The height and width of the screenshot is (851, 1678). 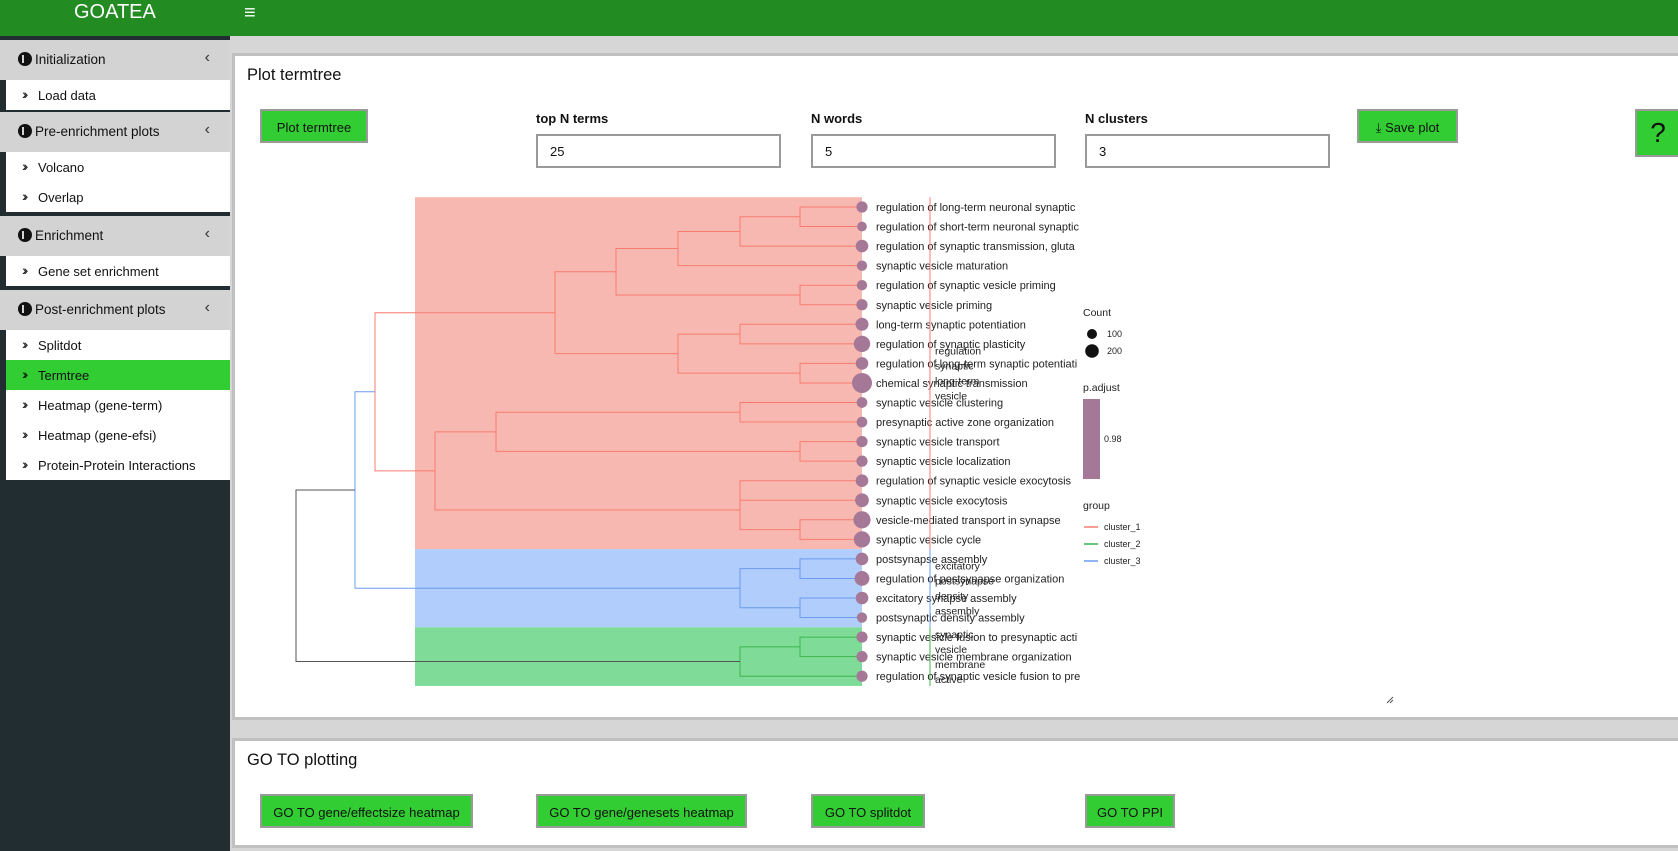 What do you see at coordinates (868, 811) in the screenshot?
I see `goto-splitdot-button: GO TO splitdot` at bounding box center [868, 811].